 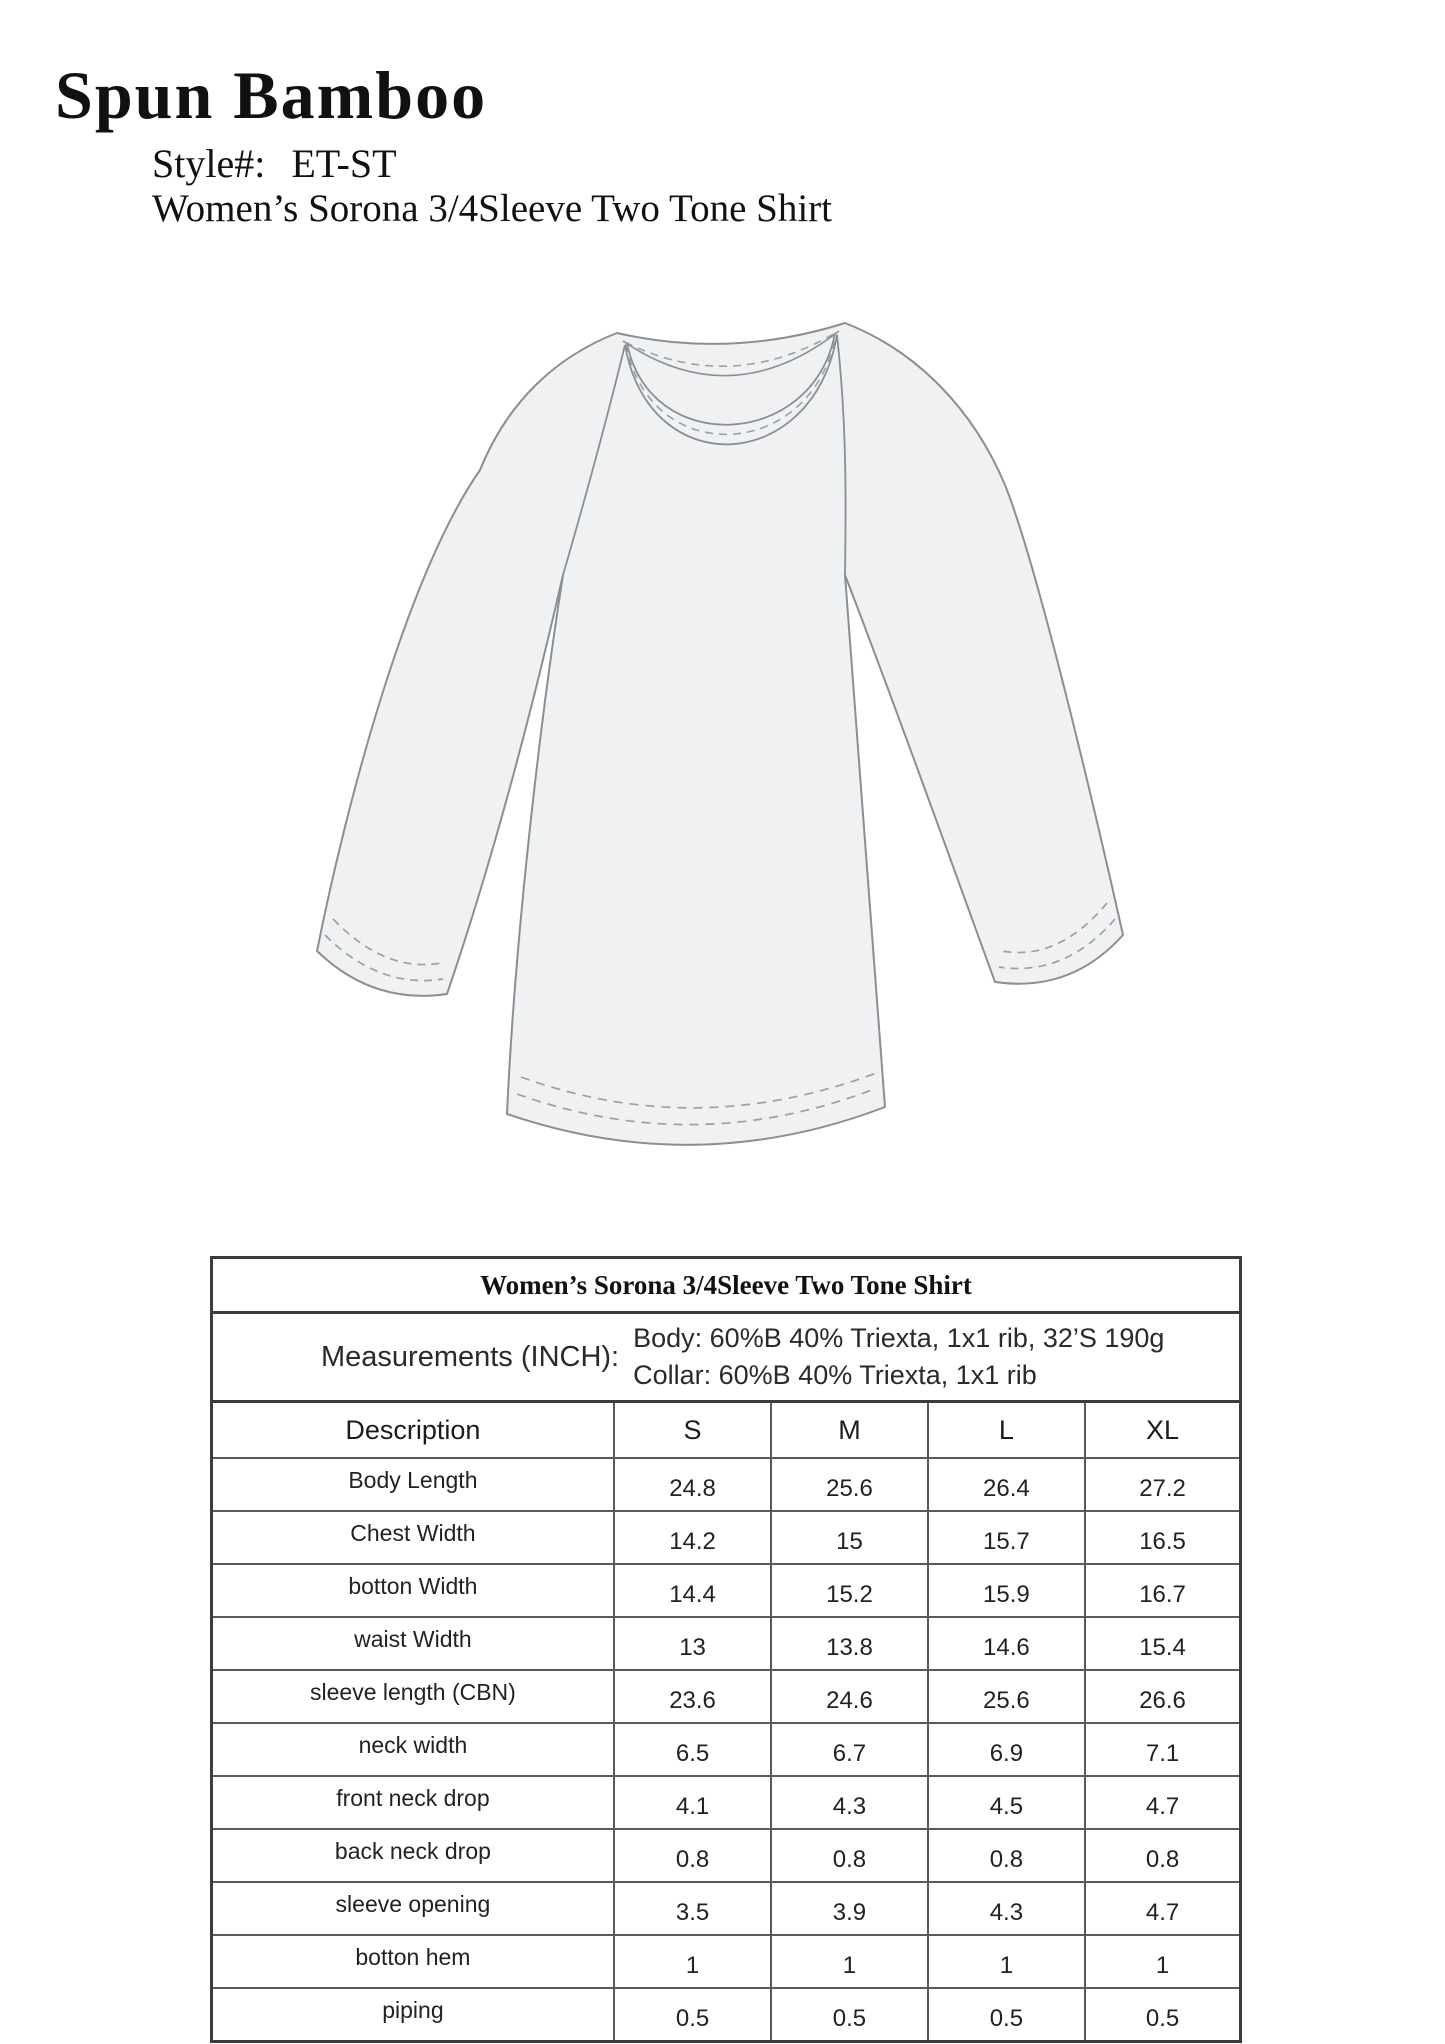 I want to click on cell-value: 3.9, so click(x=849, y=1908).